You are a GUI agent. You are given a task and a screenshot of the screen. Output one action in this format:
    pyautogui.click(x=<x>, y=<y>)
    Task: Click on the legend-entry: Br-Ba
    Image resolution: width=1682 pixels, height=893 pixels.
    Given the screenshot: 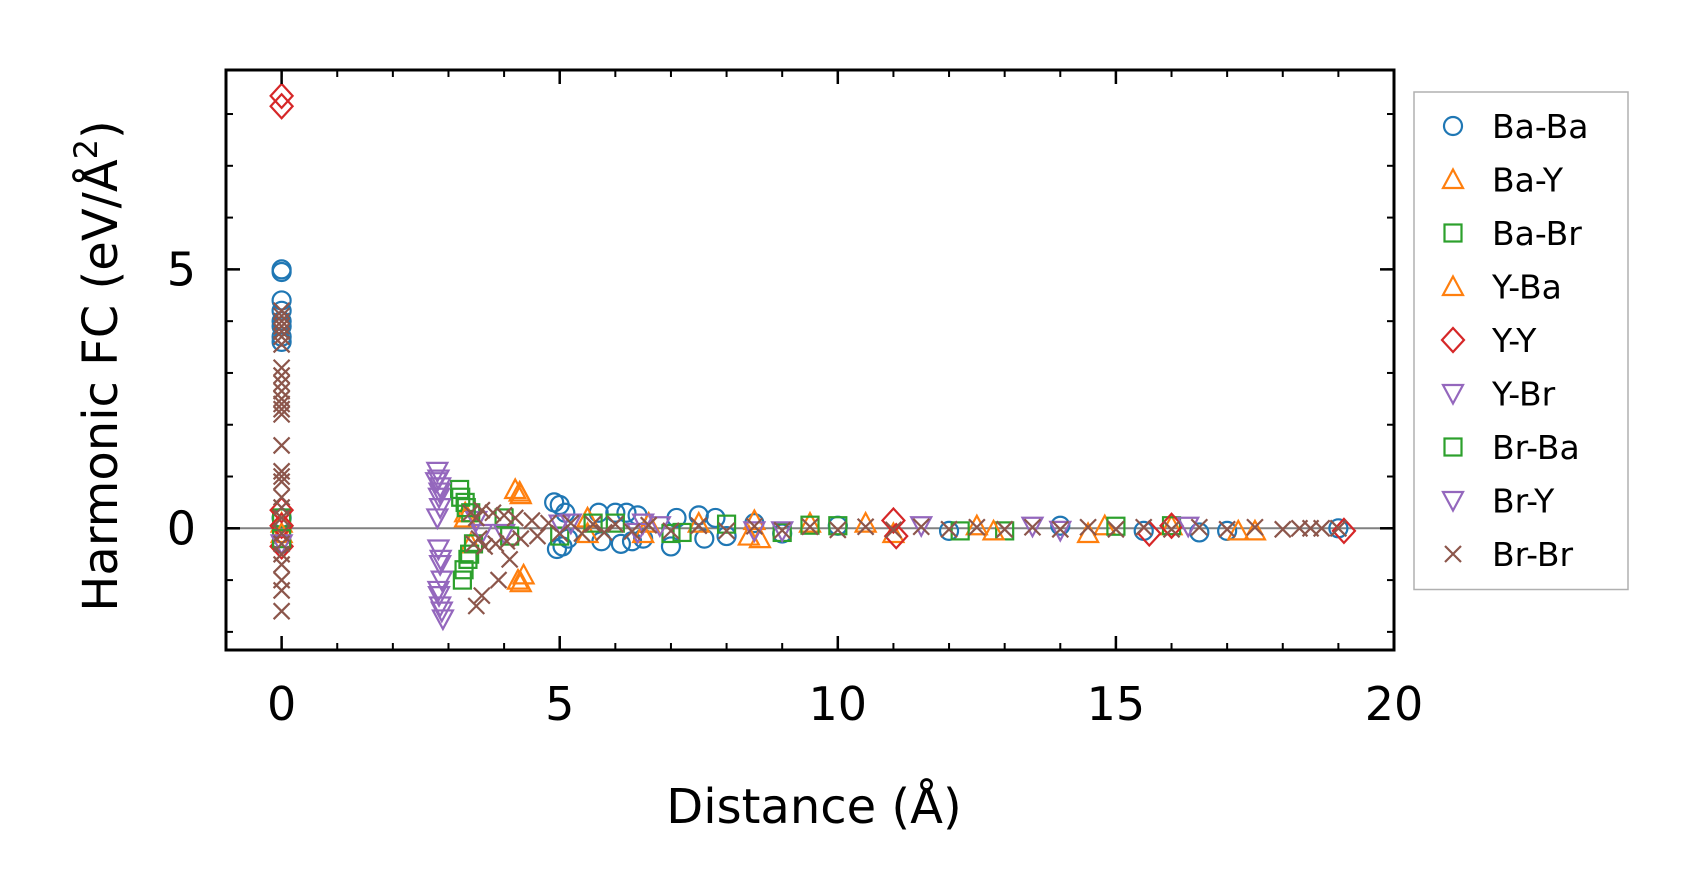 What is the action you would take?
    pyautogui.click(x=1511, y=447)
    